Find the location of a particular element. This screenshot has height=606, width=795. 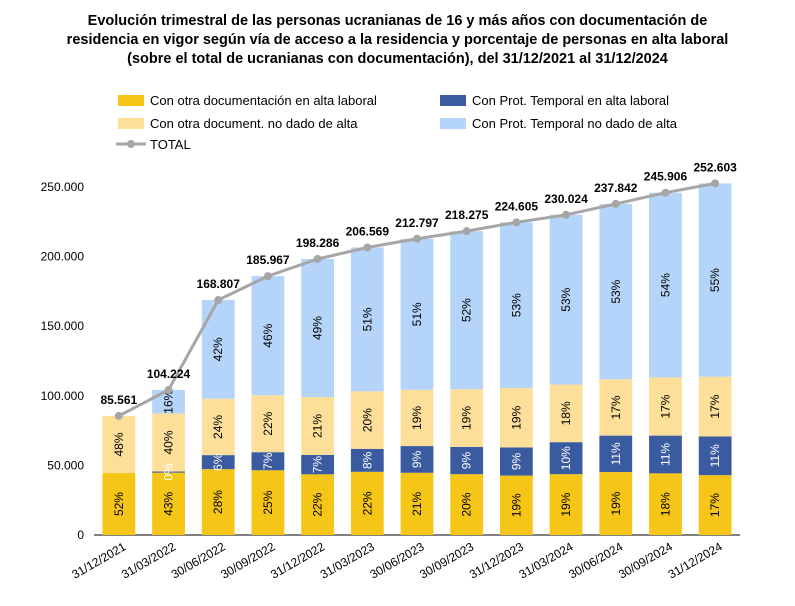

y-tick-label: 50.000 is located at coordinates (65, 465).